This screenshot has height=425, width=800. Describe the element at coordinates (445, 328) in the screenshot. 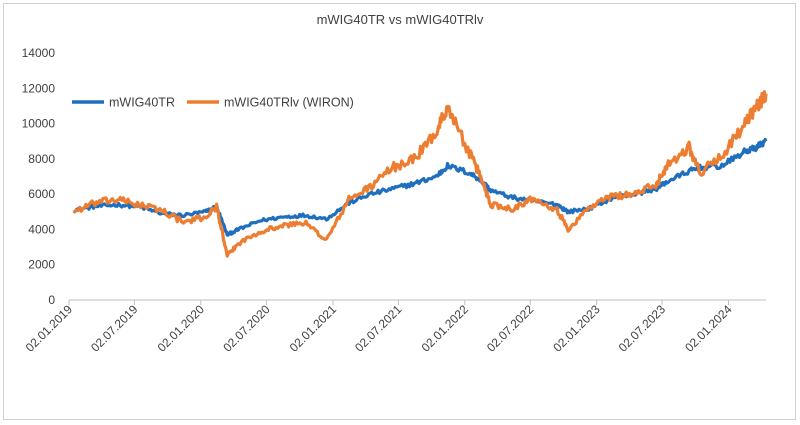

I see `x-tick-label: 02.01.2022` at that location.